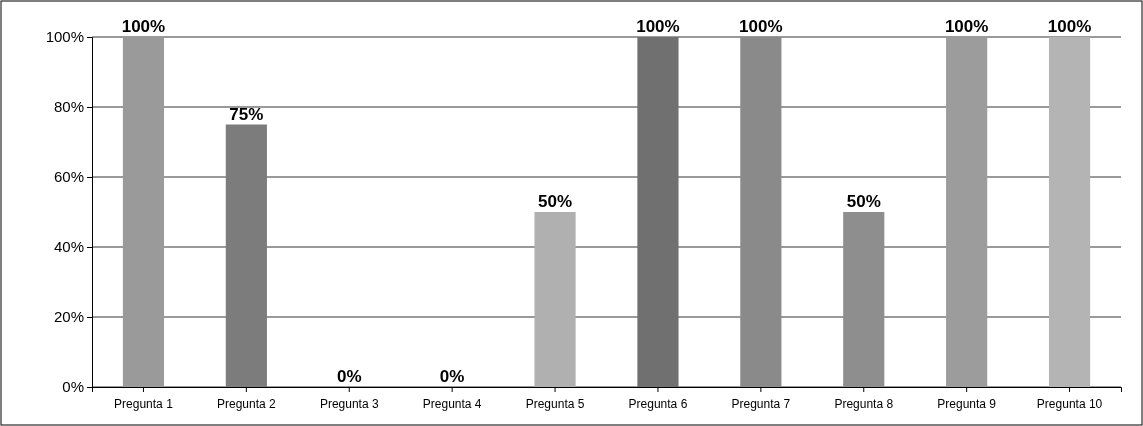 The width and height of the screenshot is (1143, 426). Describe the element at coordinates (658, 404) in the screenshot. I see `x-tick-label: Pregunta 6` at that location.